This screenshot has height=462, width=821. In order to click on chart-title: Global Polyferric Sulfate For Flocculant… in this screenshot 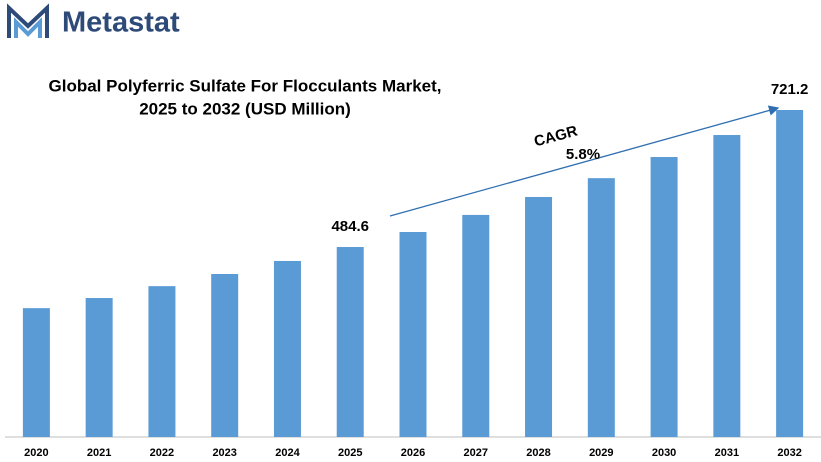, I will do `click(245, 85)`.